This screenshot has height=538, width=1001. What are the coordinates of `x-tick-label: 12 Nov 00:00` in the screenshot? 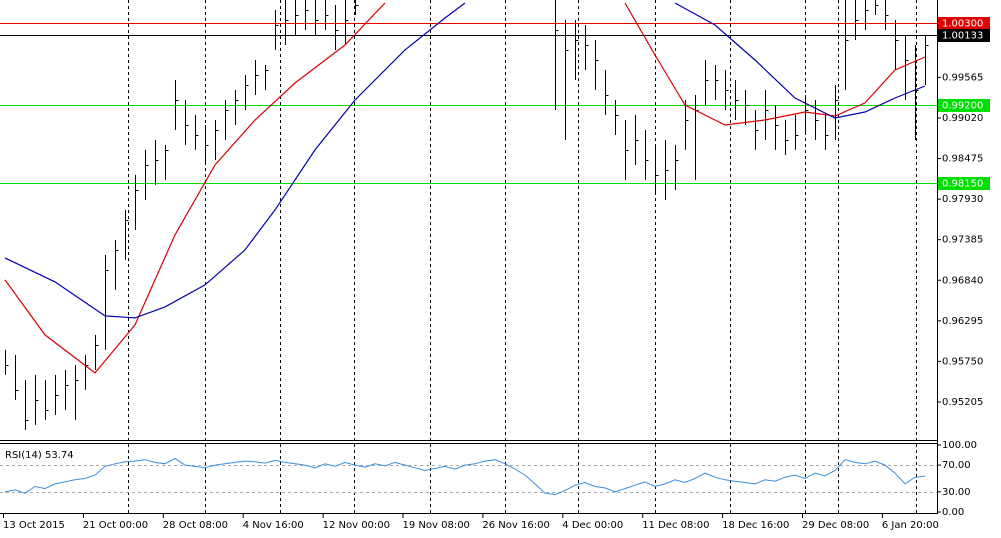 It's located at (356, 525).